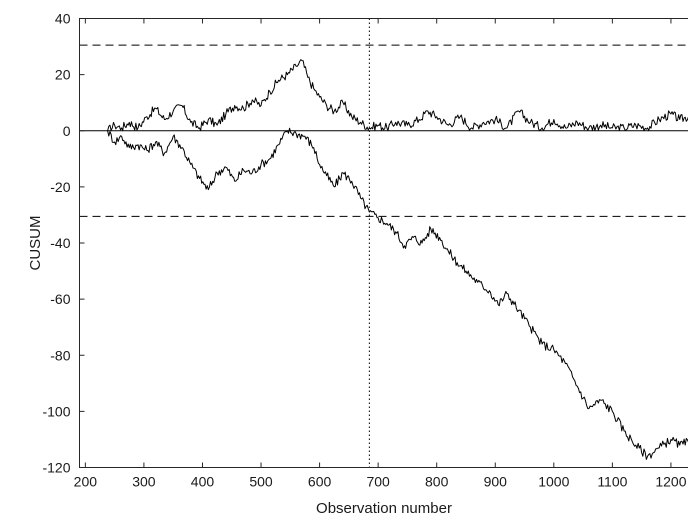 The width and height of the screenshot is (688, 521). What do you see at coordinates (437, 482) in the screenshot?
I see `x-tick-label: 800` at bounding box center [437, 482].